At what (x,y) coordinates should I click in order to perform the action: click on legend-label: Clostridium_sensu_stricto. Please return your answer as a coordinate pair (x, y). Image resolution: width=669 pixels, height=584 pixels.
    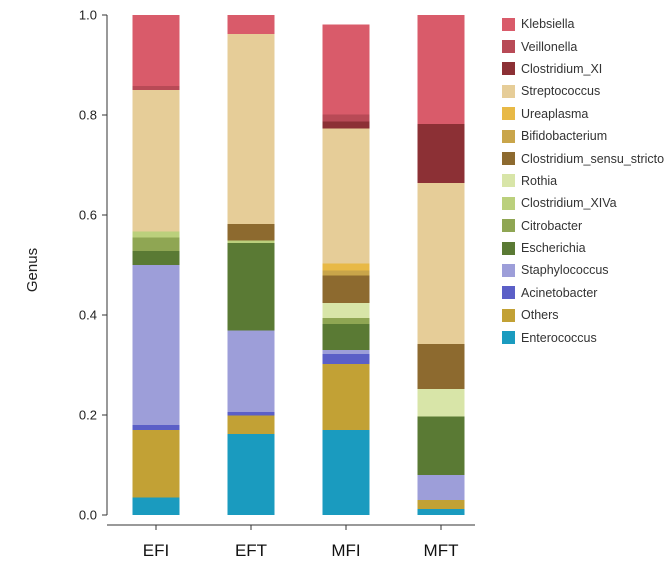
    Looking at the image, I should click on (593, 158).